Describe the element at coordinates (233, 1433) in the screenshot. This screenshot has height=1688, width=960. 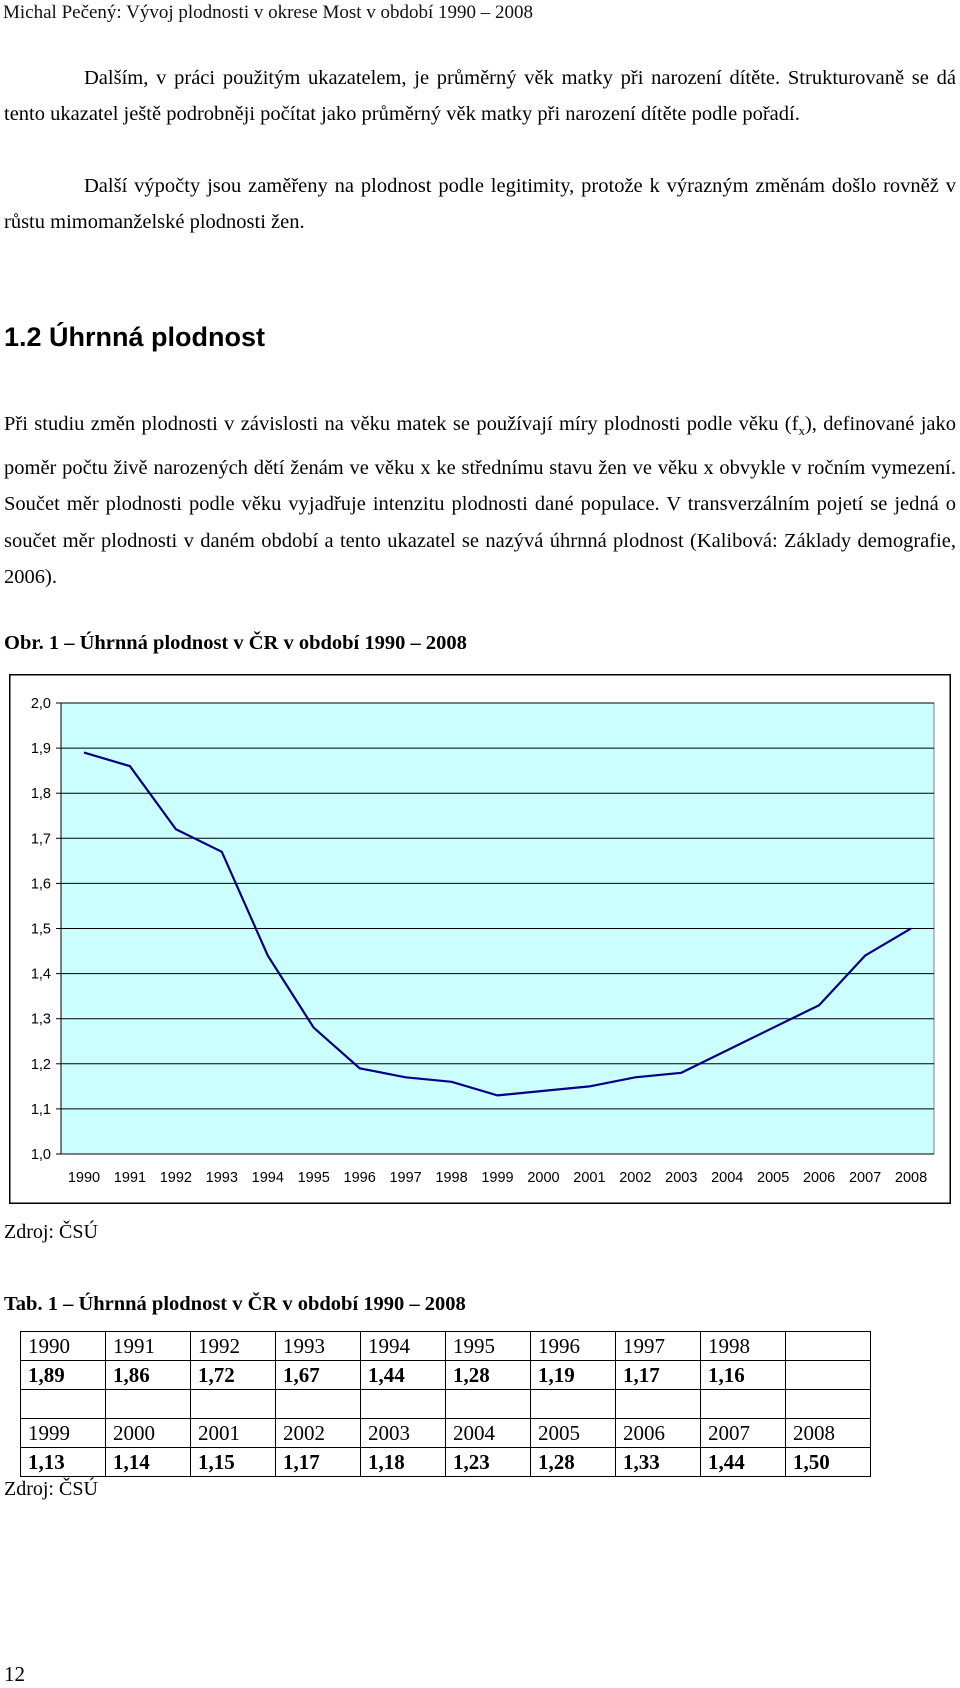
I see `table-cell: 2001` at that location.